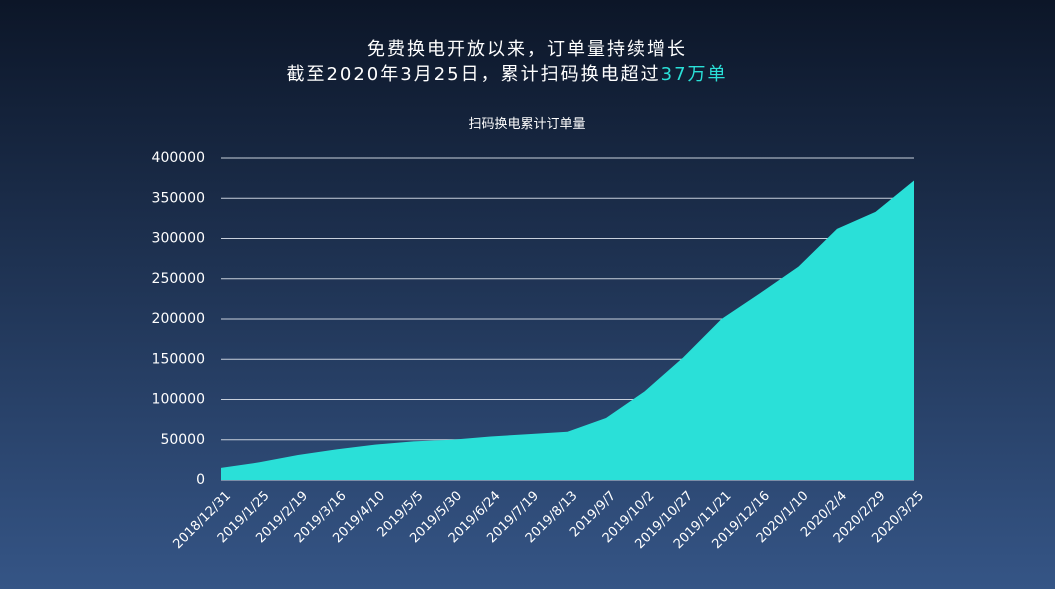  I want to click on headline: 截至2020年3月25日，累计扫码换电超过37万单, so click(506, 74).